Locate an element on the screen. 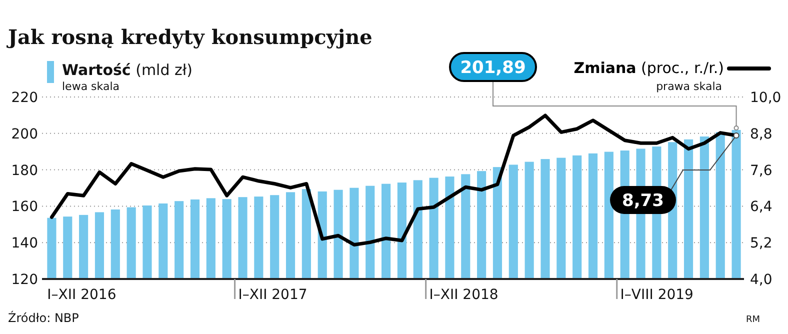  y2-axis-title: prawa skala is located at coordinates (689, 86).